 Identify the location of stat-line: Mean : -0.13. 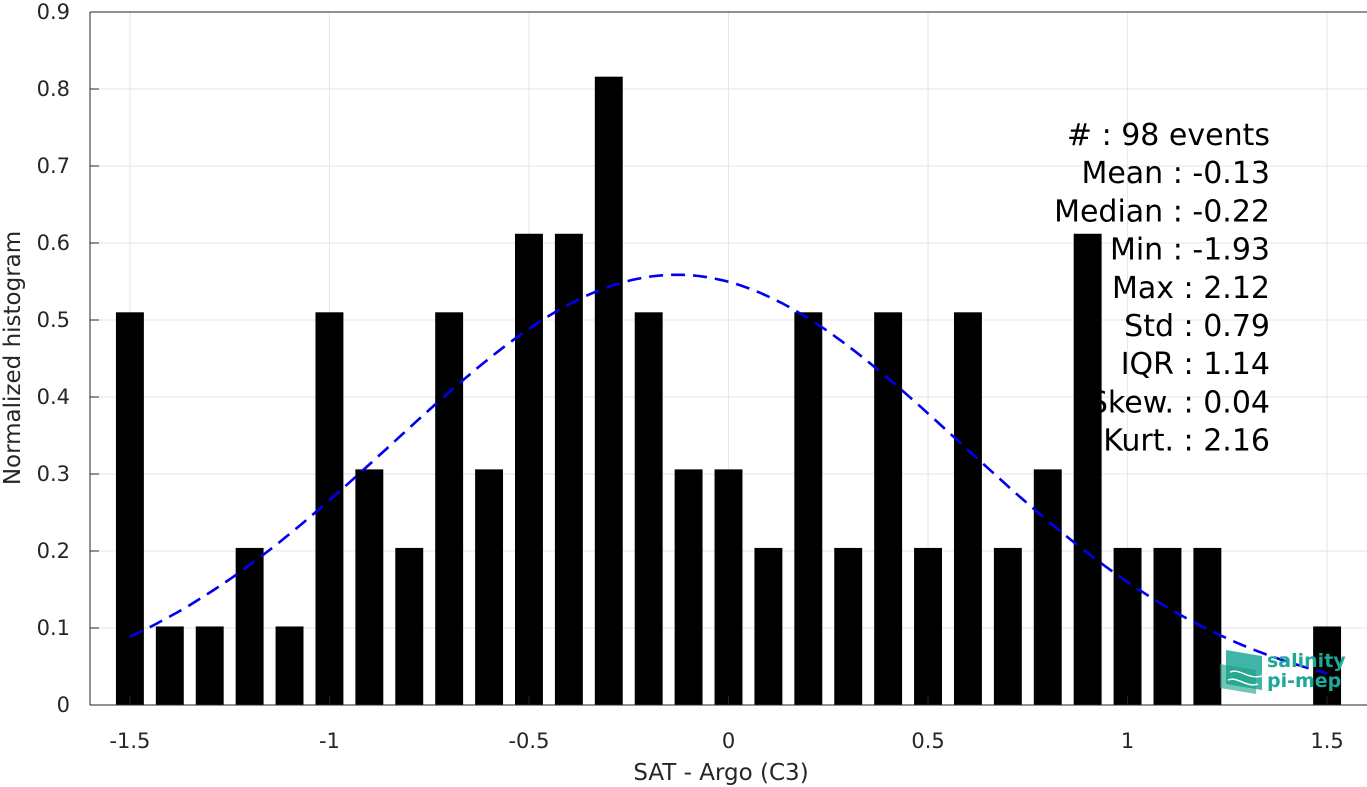
(1175, 173).